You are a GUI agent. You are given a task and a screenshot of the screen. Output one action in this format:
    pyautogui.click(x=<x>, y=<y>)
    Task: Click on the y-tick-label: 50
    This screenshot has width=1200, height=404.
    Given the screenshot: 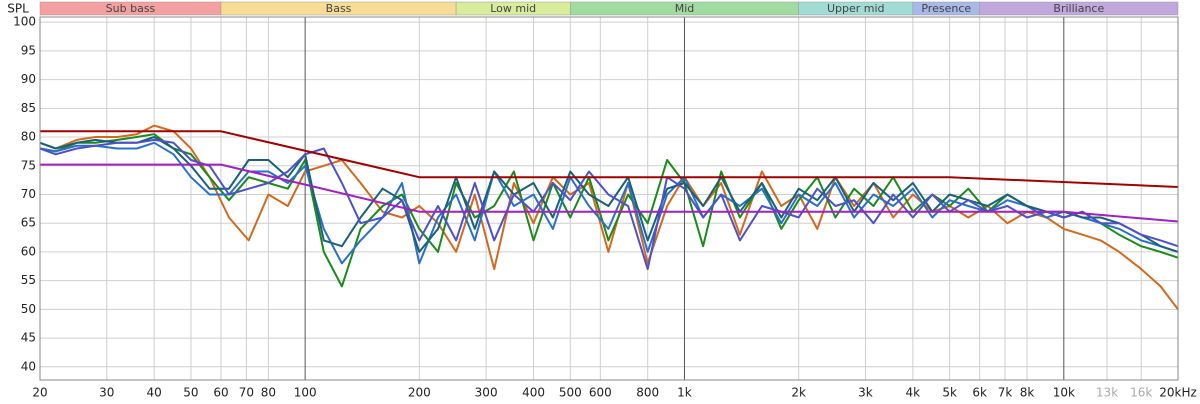 What is the action you would take?
    pyautogui.click(x=28, y=309)
    